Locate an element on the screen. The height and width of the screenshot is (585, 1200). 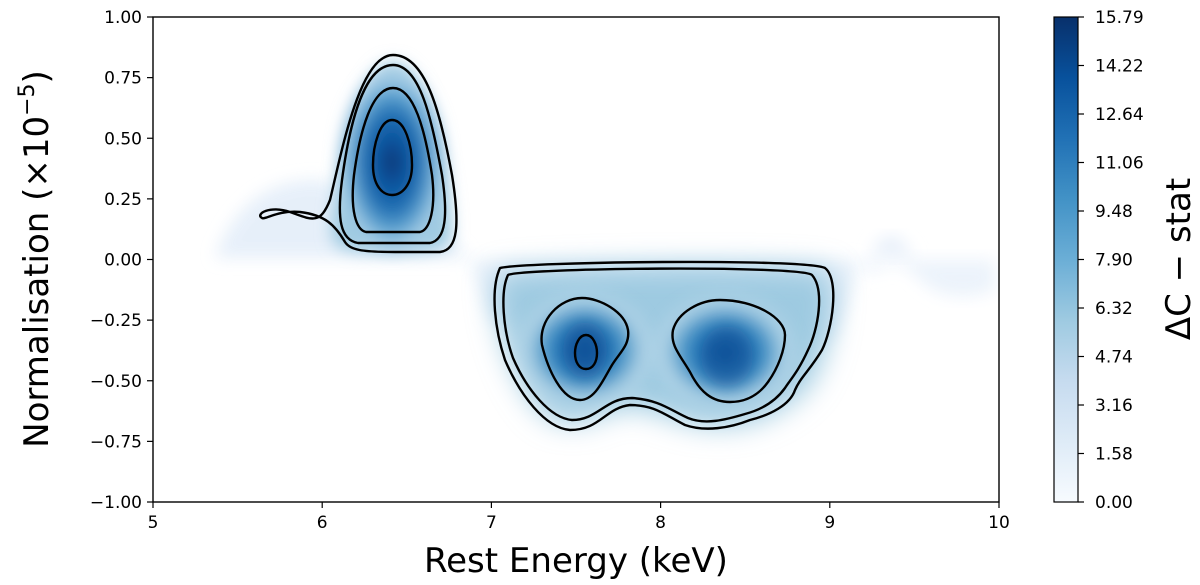
colorbar-tick-label: 15.79 is located at coordinates (1119, 18).